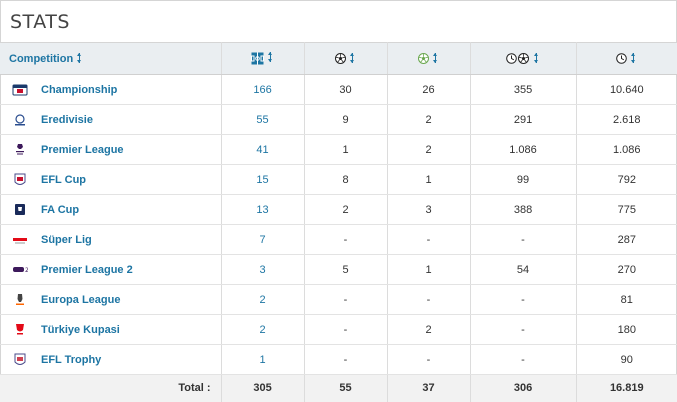 This screenshot has height=402, width=677. I want to click on goals-value: 9, so click(346, 119).